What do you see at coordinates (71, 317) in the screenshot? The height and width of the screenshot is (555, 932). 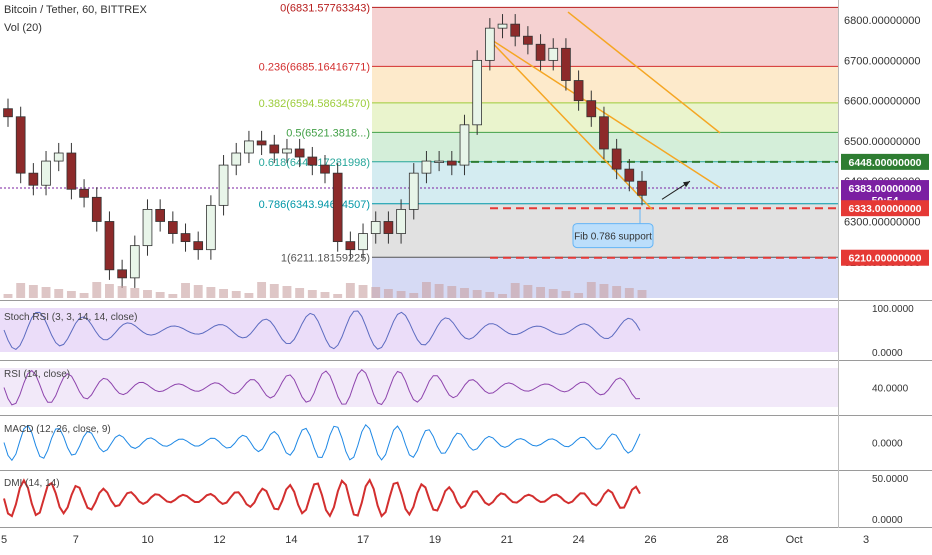 I see `stoch-rsi-legend: Stoch RSI (3, 3, 14, 14, close)` at bounding box center [71, 317].